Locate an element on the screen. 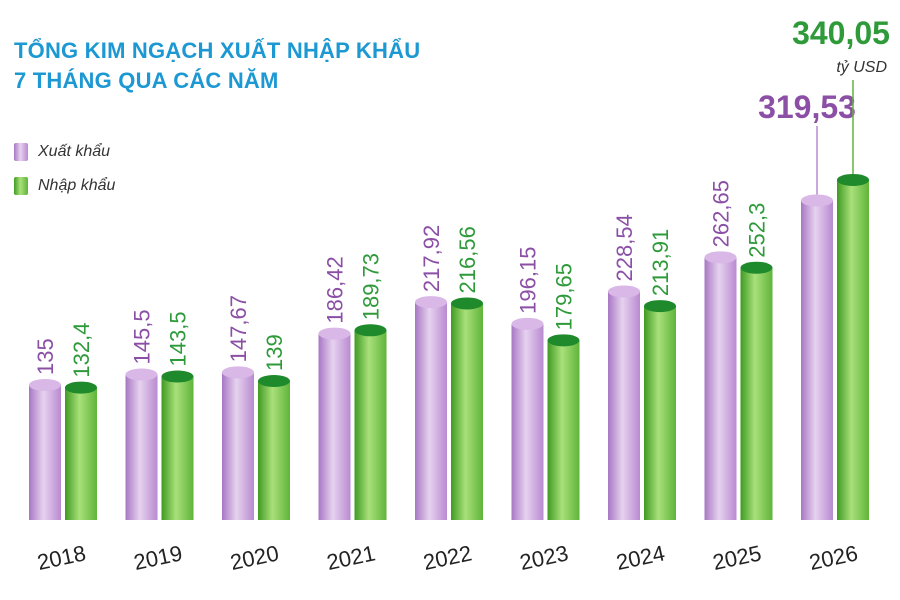 The image size is (900, 600). bar-cap-export-2026 is located at coordinates (817, 200).